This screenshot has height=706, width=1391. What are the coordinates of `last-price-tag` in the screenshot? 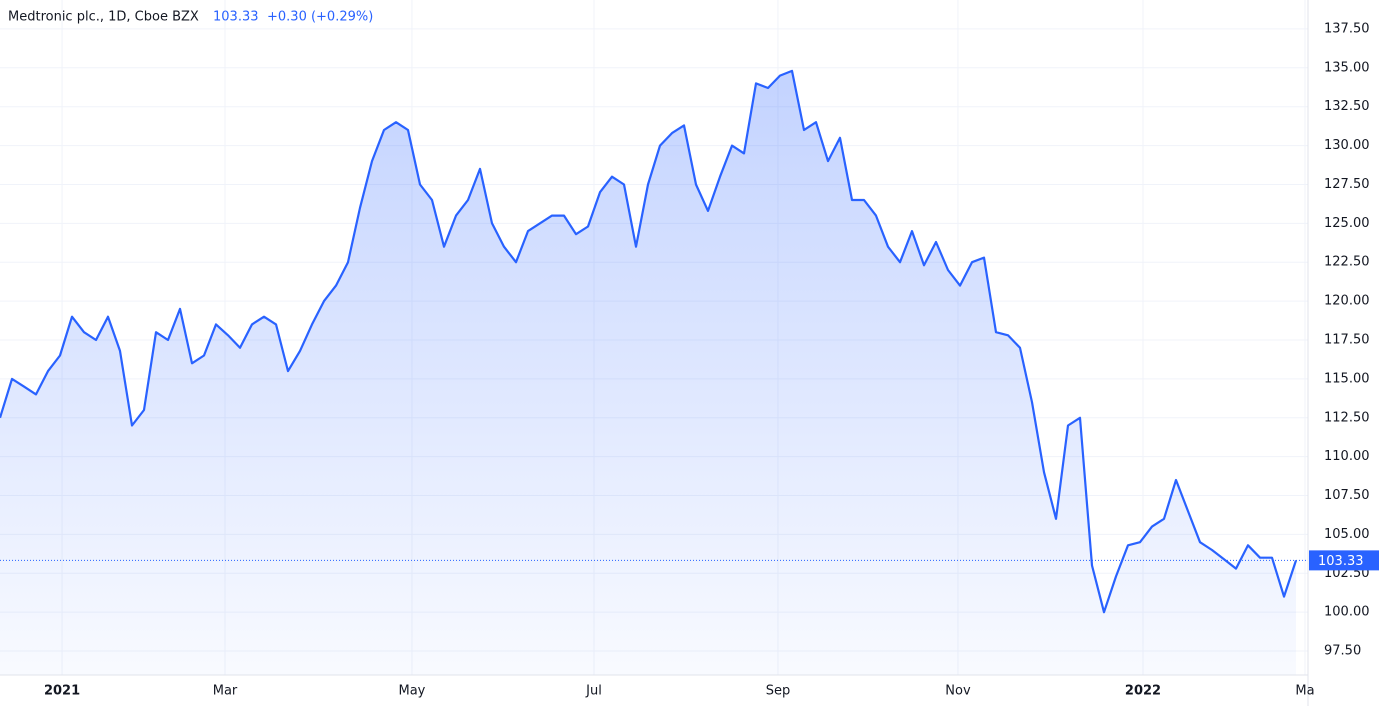 It's located at (1344, 560).